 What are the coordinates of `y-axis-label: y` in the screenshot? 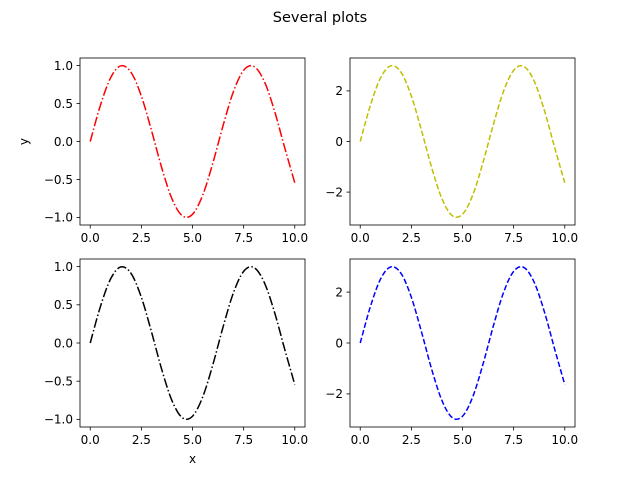 It's located at (24, 141).